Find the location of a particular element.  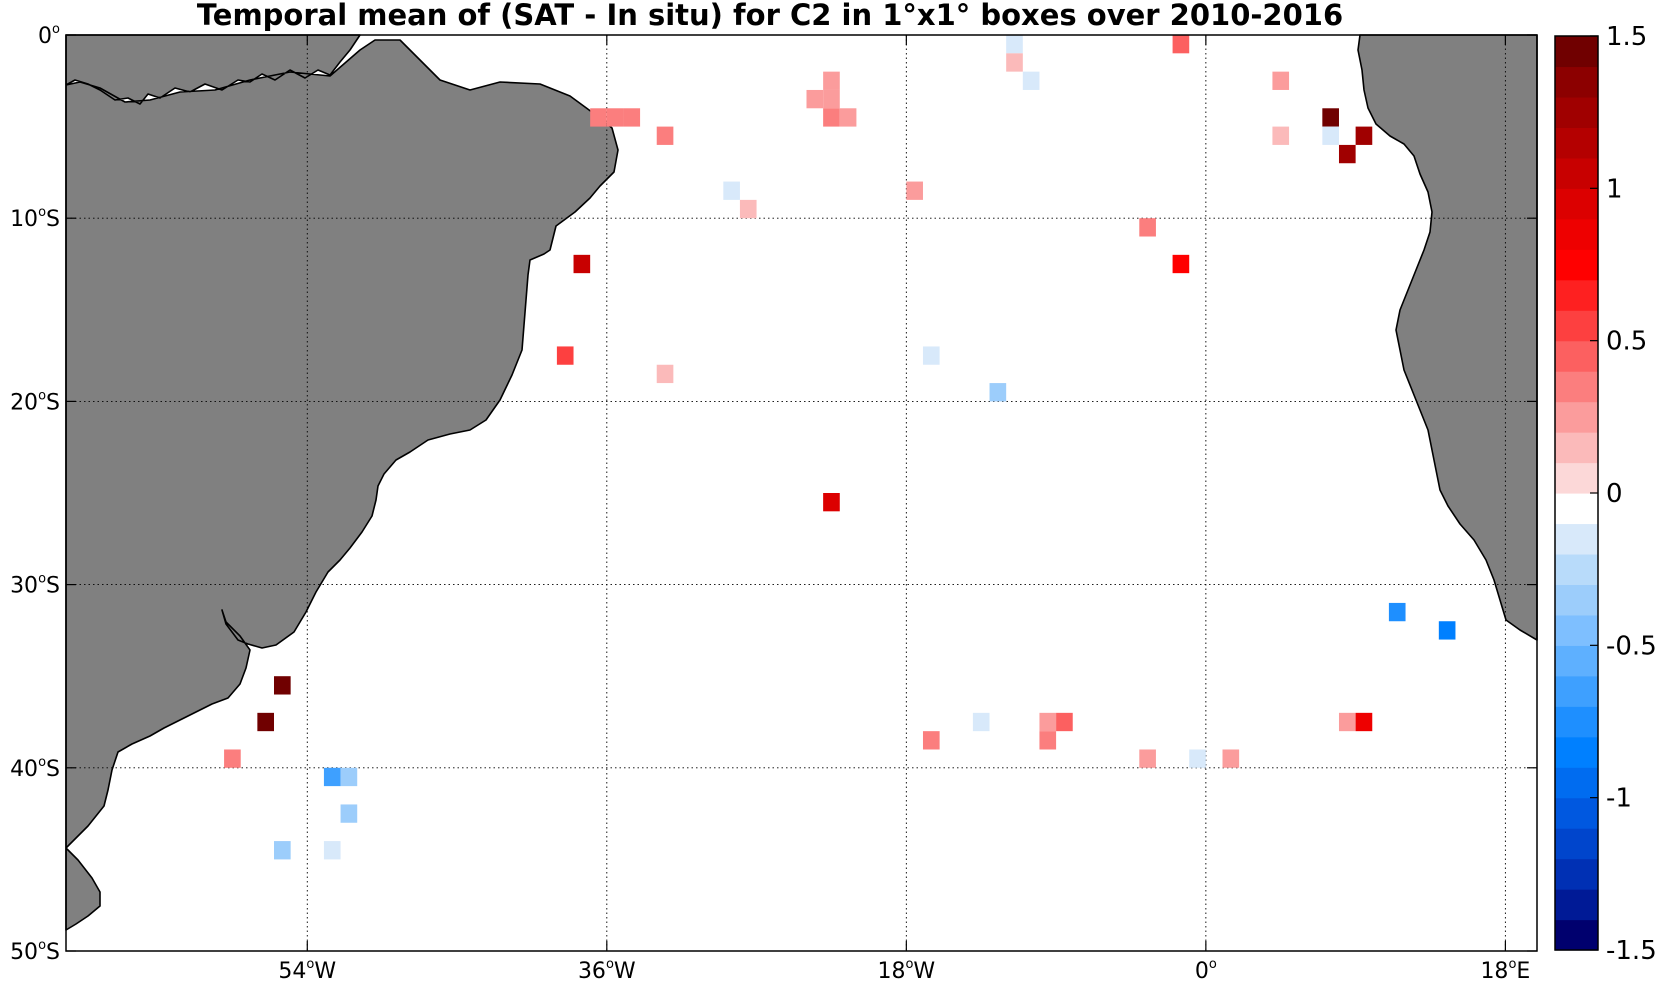

y-tick-label: 50oS is located at coordinates (35, 951).